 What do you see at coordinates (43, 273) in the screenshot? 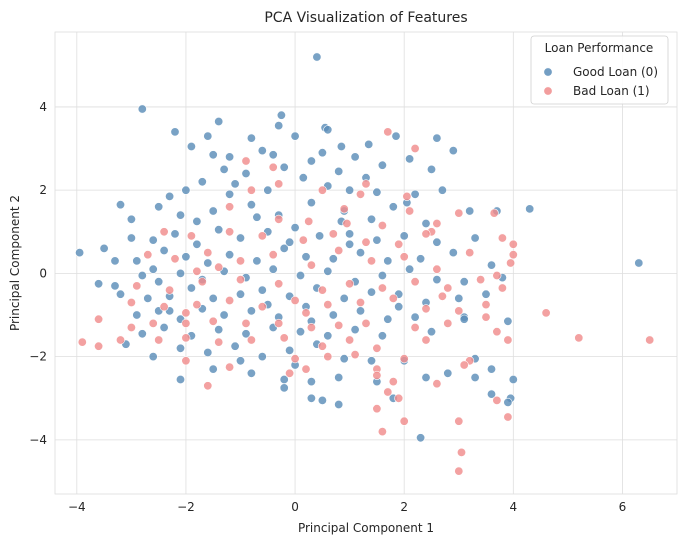
I see `y-tick-label: 0` at bounding box center [43, 273].